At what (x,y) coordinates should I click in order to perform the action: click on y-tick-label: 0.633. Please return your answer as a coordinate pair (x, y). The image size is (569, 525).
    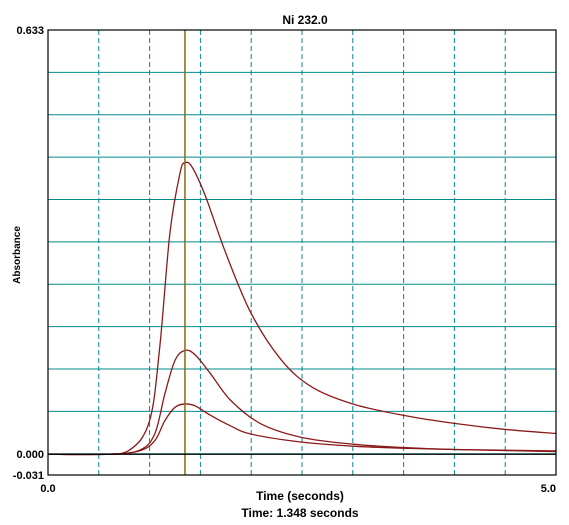
    Looking at the image, I should click on (30, 31).